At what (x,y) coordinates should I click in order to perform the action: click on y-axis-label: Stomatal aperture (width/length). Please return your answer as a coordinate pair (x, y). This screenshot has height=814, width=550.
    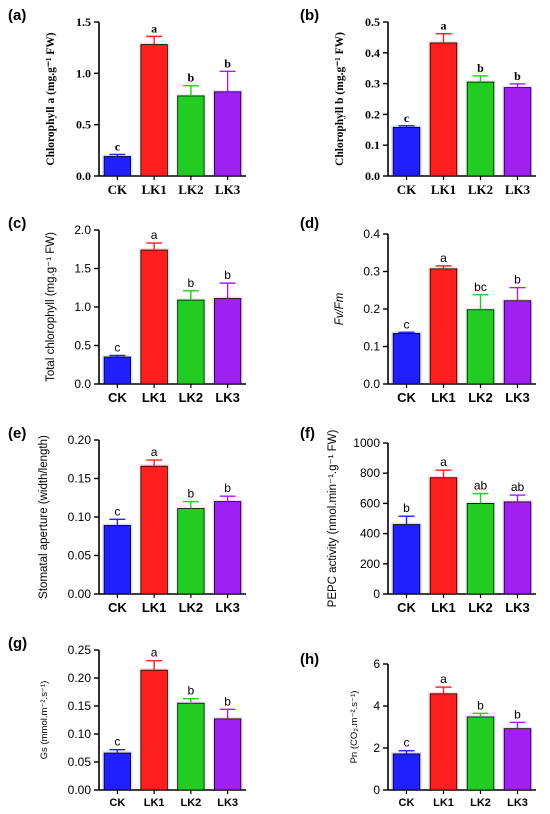
    Looking at the image, I should click on (44, 517).